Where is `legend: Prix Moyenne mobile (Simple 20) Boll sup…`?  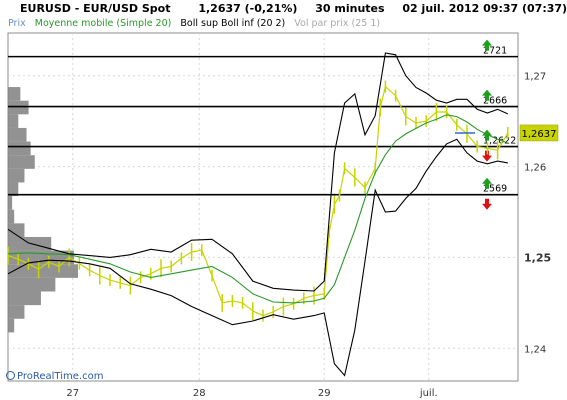 legend: Prix Moyenne mobile (Simple 20) Boll sup… is located at coordinates (197, 23).